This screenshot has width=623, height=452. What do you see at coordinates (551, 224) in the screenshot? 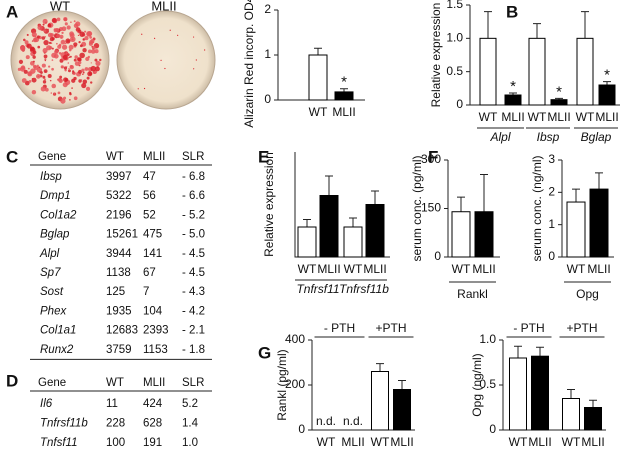
I see `y-tick-label: 1` at bounding box center [551, 224].